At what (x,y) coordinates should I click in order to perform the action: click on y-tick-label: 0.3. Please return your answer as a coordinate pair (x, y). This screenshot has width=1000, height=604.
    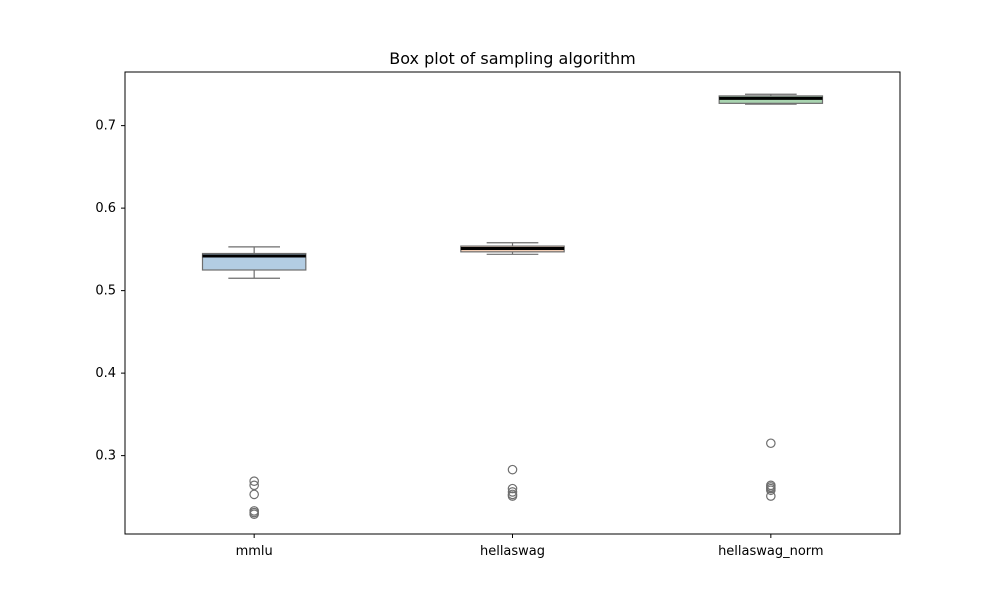
    Looking at the image, I should click on (105, 456).